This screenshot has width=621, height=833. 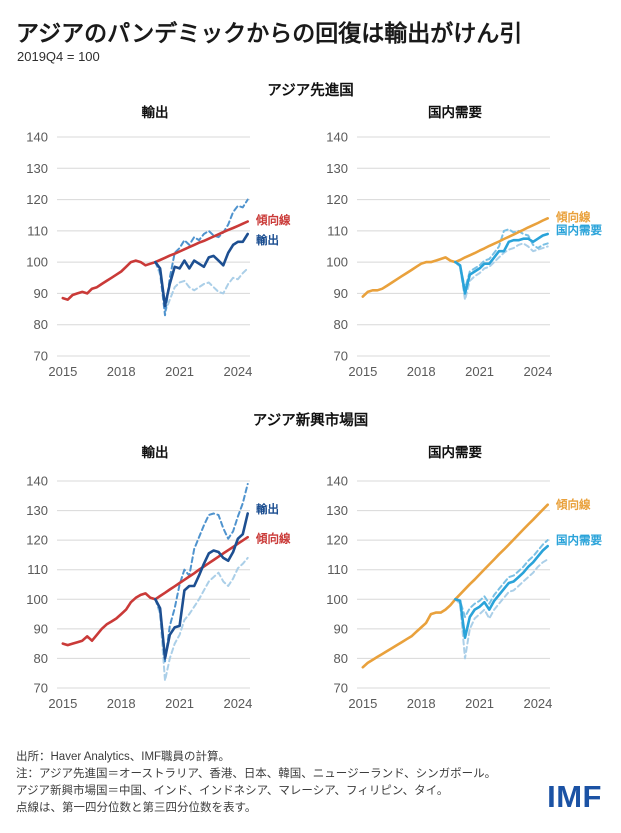 What do you see at coordinates (155, 112) in the screenshot?
I see `chart-title-advanced-exports: 輸出` at bounding box center [155, 112].